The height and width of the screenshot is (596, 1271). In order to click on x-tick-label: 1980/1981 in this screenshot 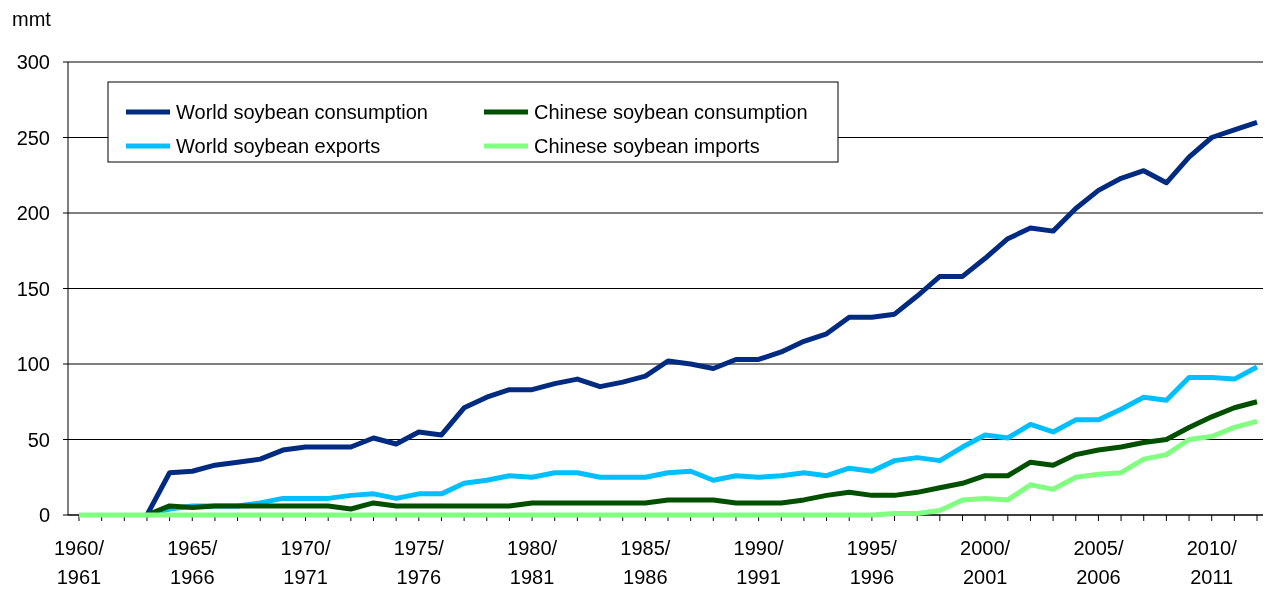, I will do `click(532, 562)`.